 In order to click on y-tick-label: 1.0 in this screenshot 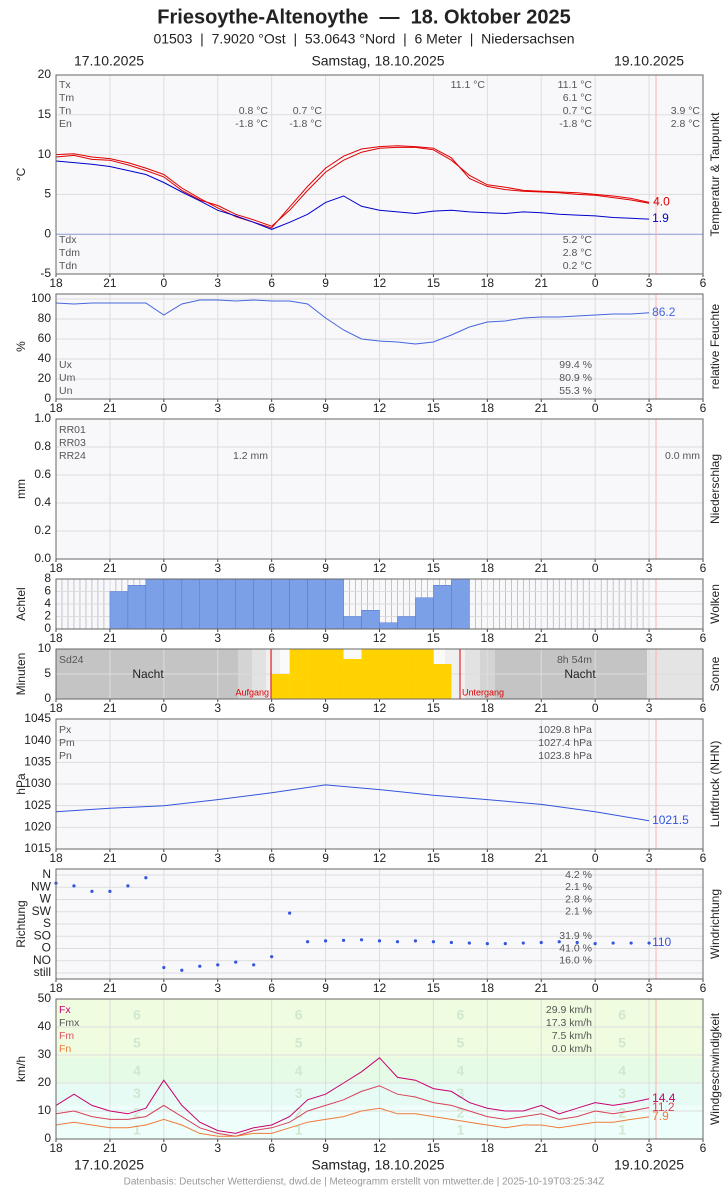, I will do `click(42, 418)`.